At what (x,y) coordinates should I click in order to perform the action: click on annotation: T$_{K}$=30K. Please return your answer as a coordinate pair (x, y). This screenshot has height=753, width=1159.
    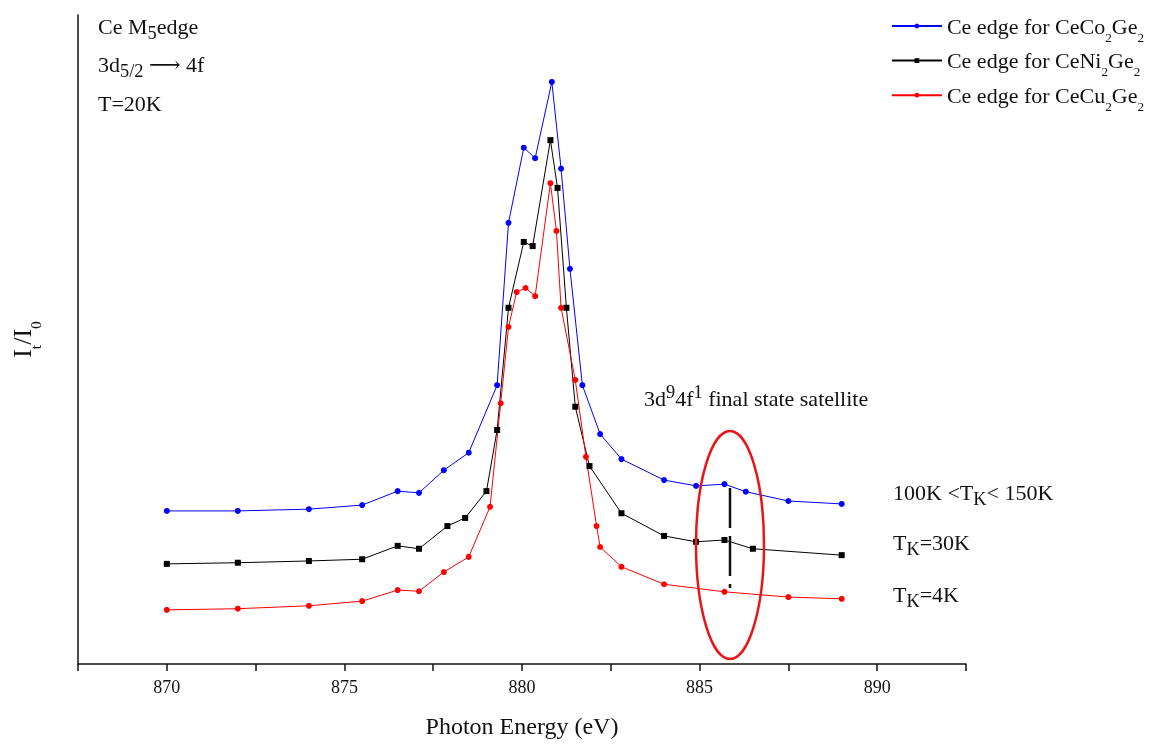
    Looking at the image, I should click on (931, 545).